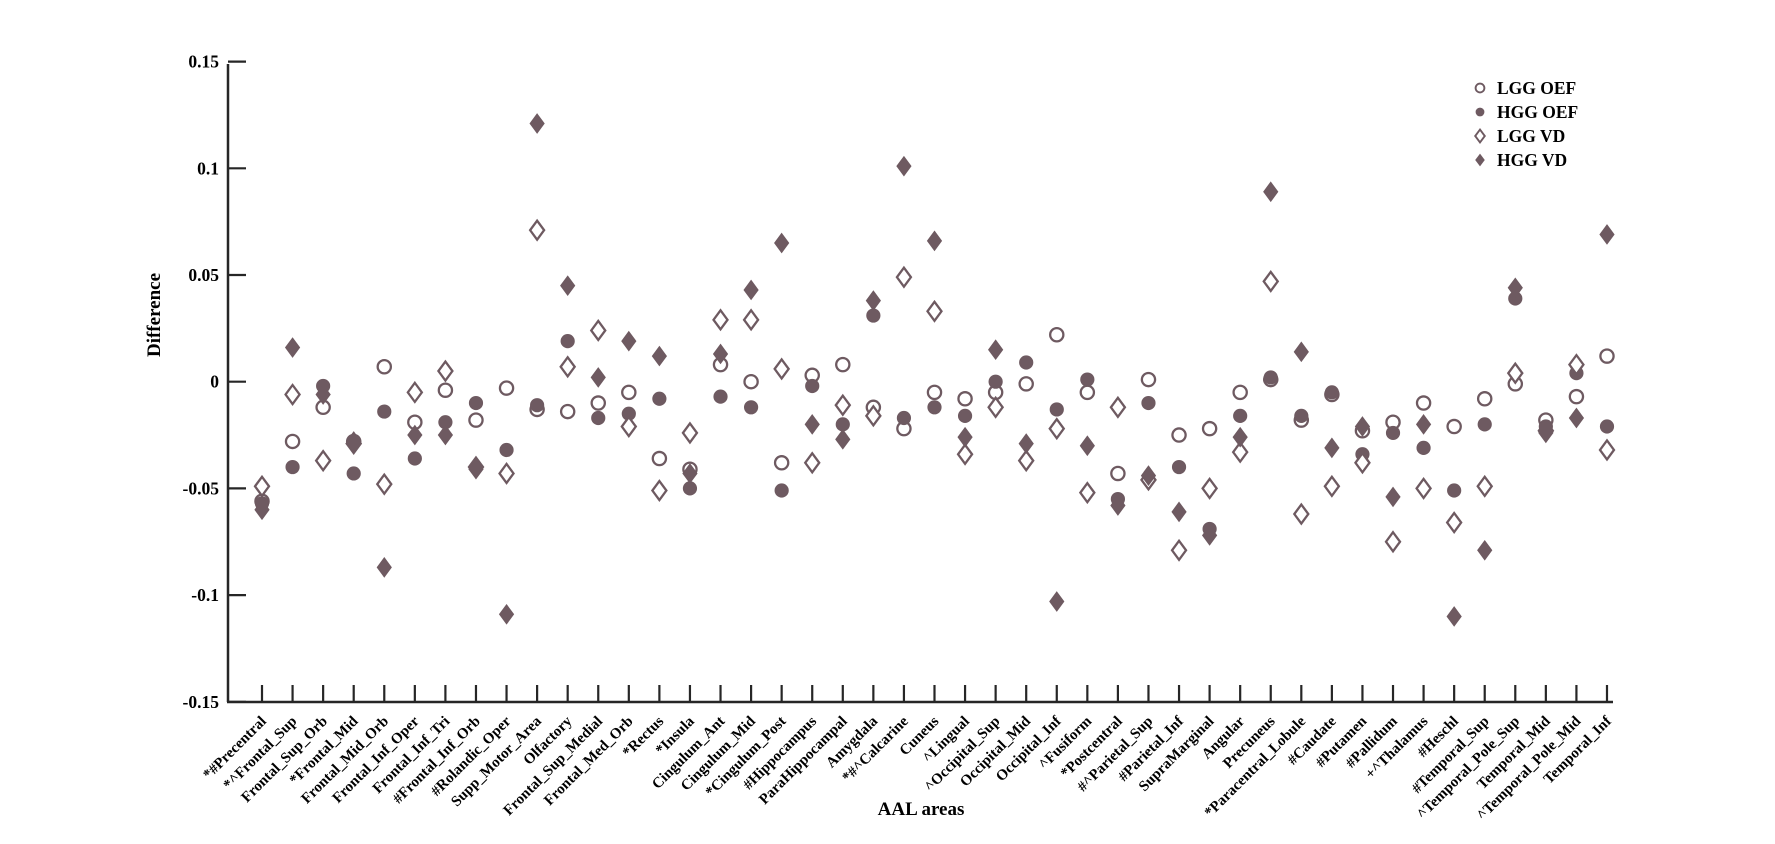 Image resolution: width=1775 pixels, height=844 pixels. I want to click on filled-diamond-glyph, so click(1480, 160).